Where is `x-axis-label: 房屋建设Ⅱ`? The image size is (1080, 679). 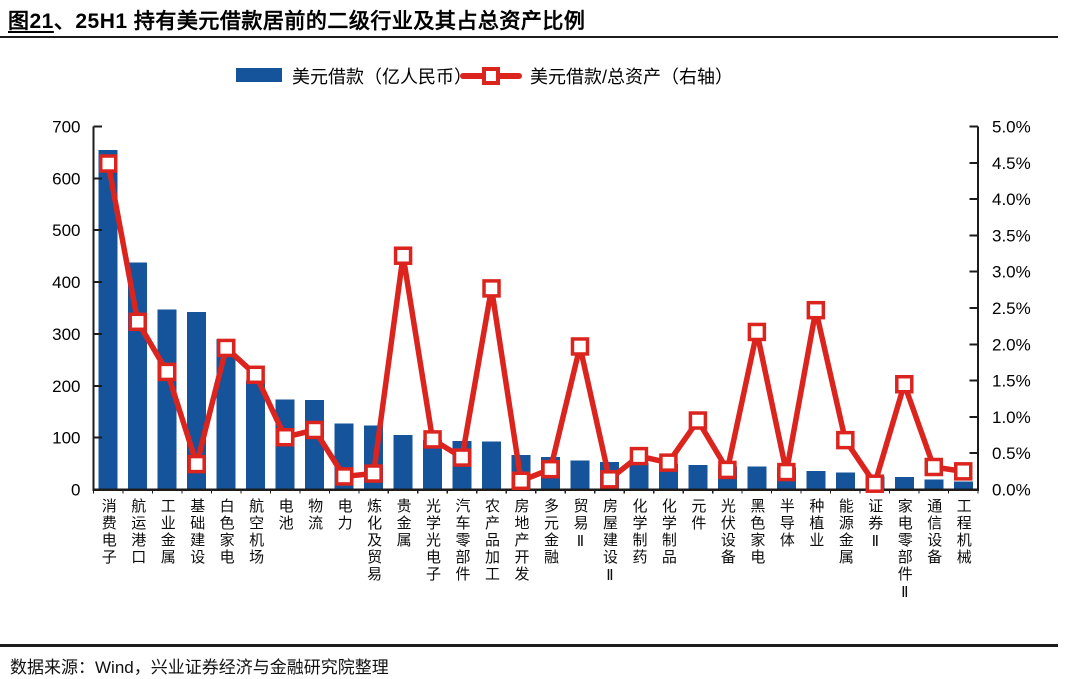
x-axis-label: 房屋建设Ⅱ is located at coordinates (609, 542).